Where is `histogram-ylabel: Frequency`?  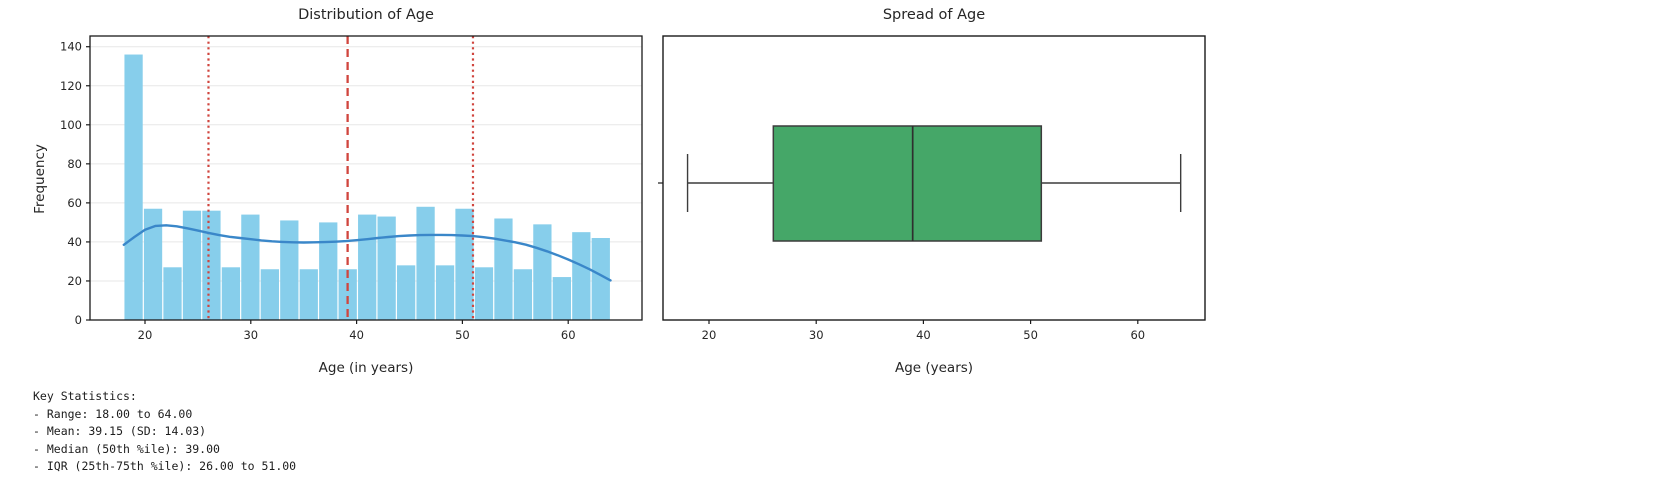
histogram-ylabel: Frequency is located at coordinates (40, 179).